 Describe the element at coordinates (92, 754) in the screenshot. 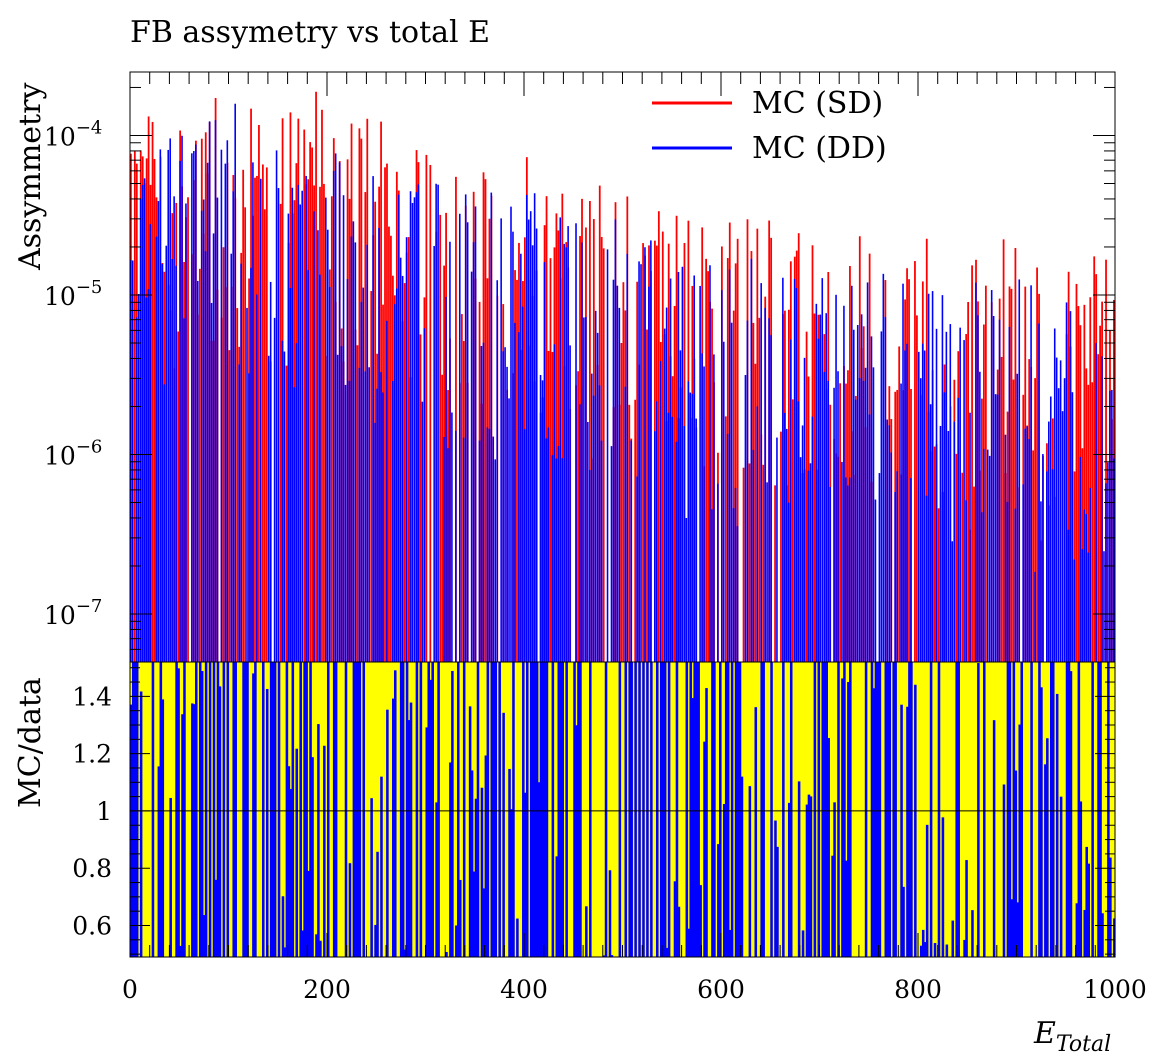

I see `ratio-y-tick-label: 1.2` at that location.